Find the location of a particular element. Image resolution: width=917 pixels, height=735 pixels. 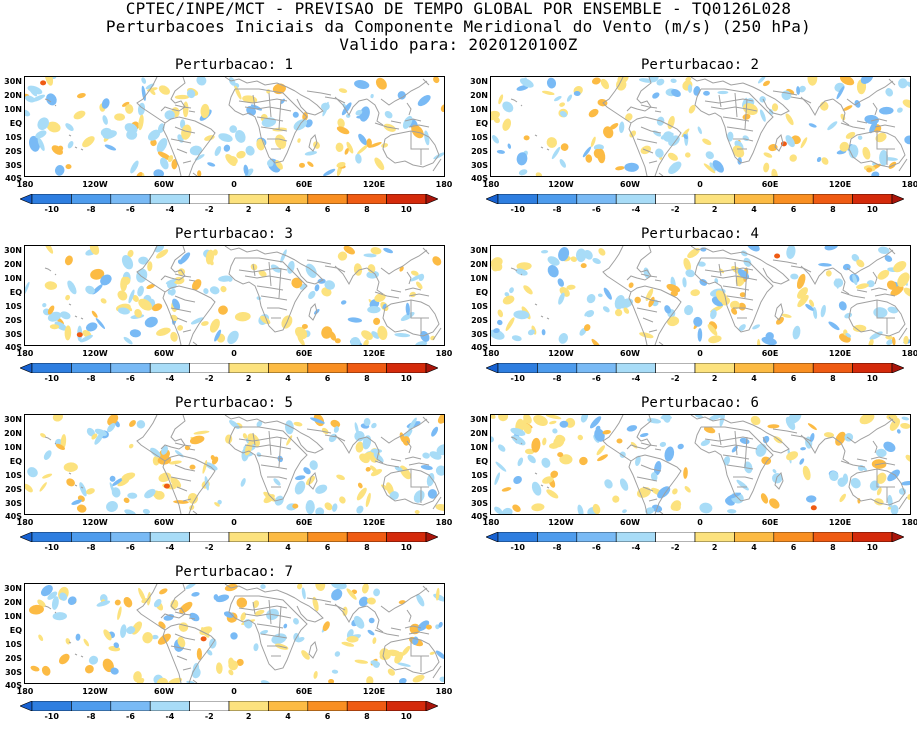

panel-title: Perturbacao: 3 is located at coordinates (233, 234).